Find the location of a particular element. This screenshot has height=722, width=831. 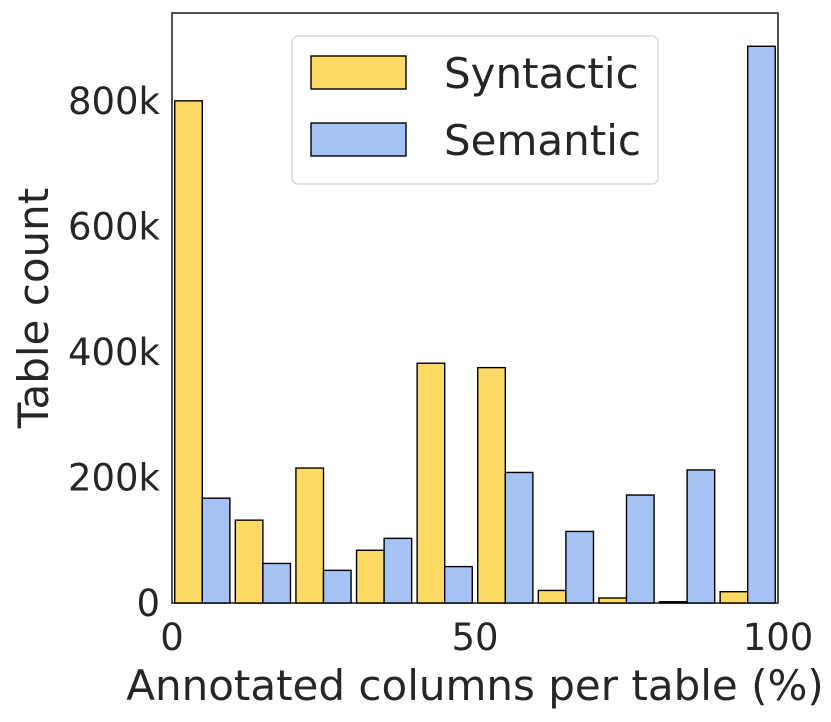

x-tick-label: 0 is located at coordinates (172, 637).